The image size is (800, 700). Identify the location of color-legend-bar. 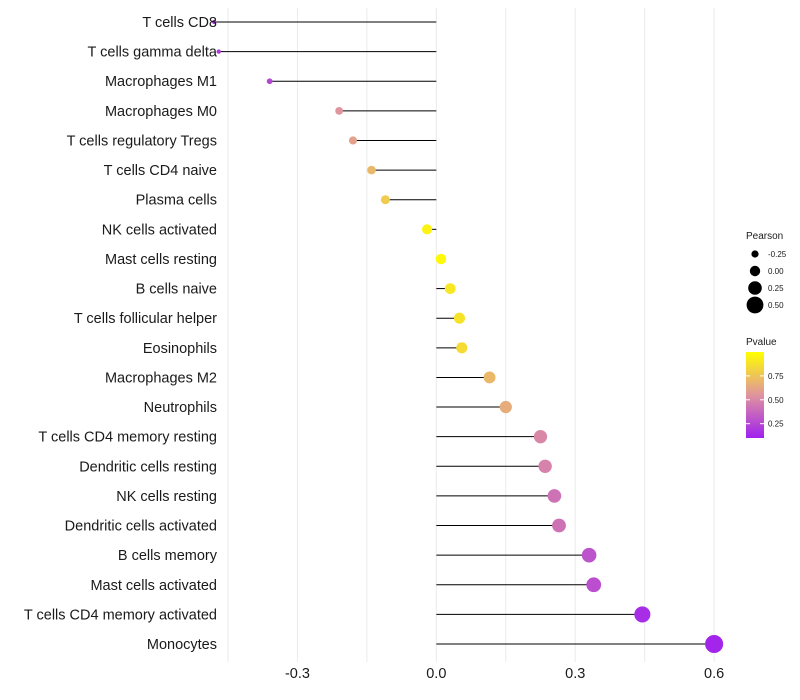
(755, 395).